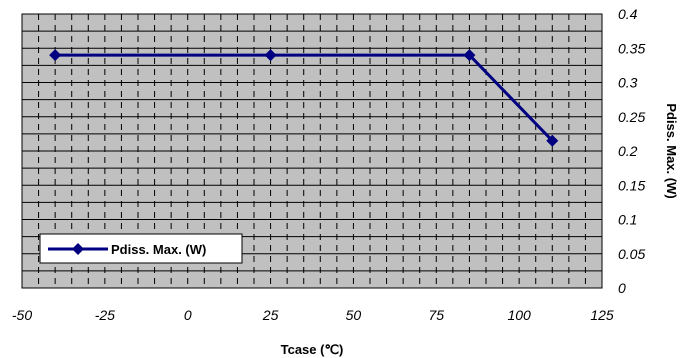 This screenshot has height=358, width=683. What do you see at coordinates (519, 315) in the screenshot?
I see `x-tick-label: 100` at bounding box center [519, 315].